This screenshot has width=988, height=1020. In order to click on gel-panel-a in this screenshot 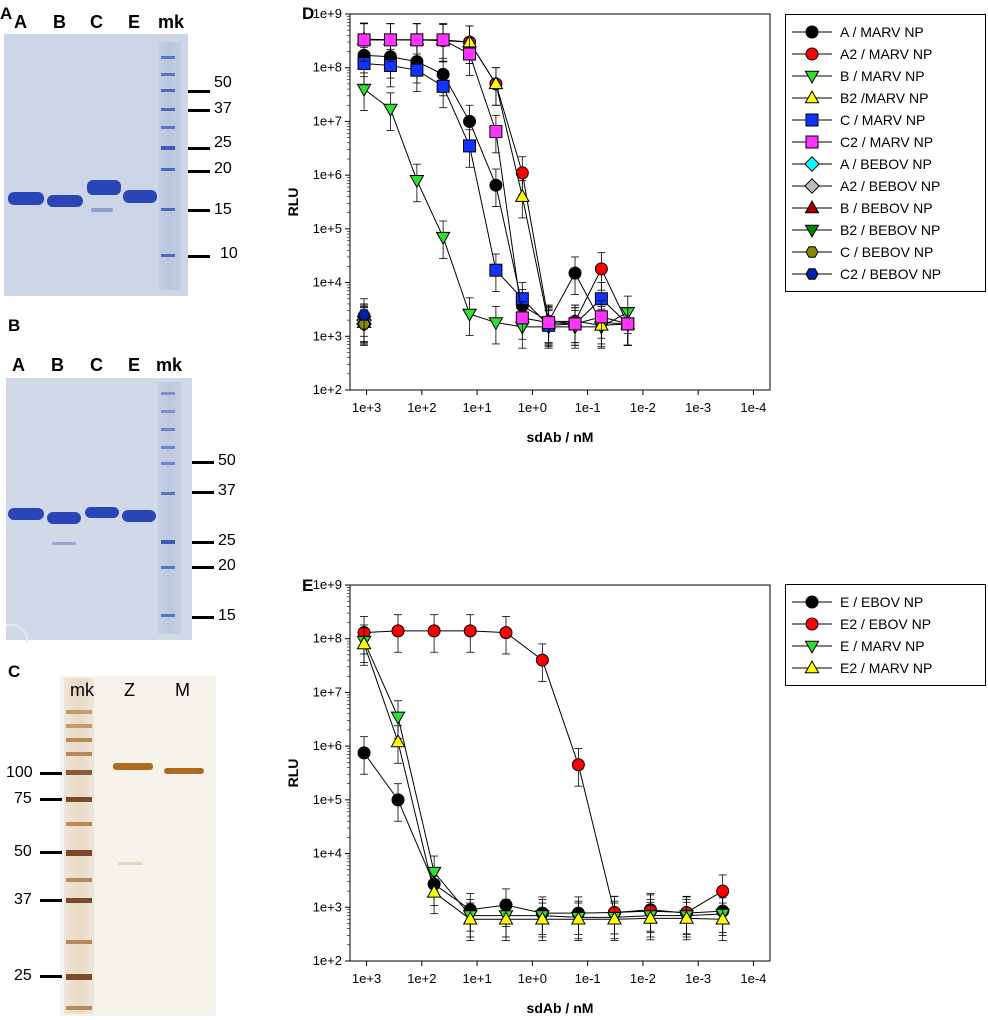, I will do `click(96, 165)`.